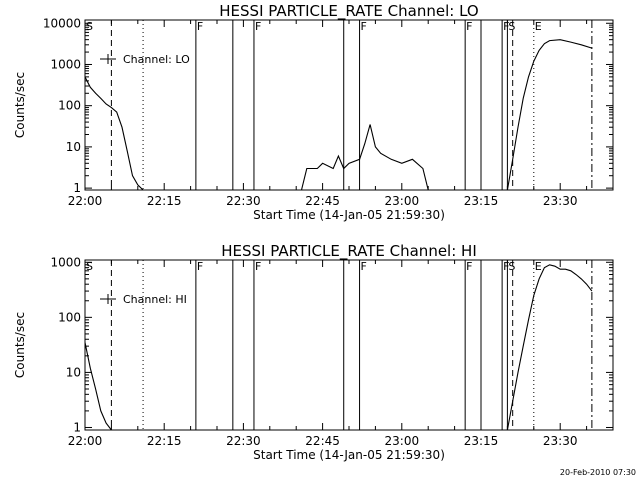 The height and width of the screenshot is (480, 640). Describe the element at coordinates (62, 23) in the screenshot. I see `y-tick-label: 10000` at that location.